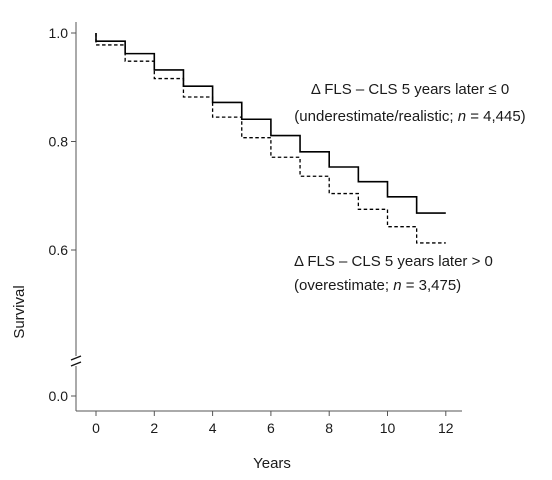 Image resolution: width=552 pixels, height=480 pixels. I want to click on y-tick-label: 0.6, so click(59, 250).